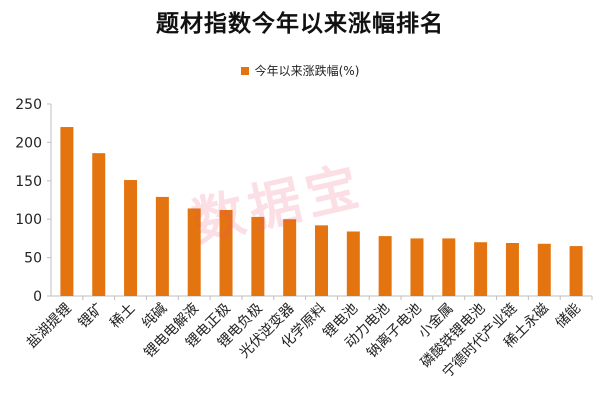  Describe the element at coordinates (37, 297) in the screenshot. I see `y-tick-label: 0` at that location.